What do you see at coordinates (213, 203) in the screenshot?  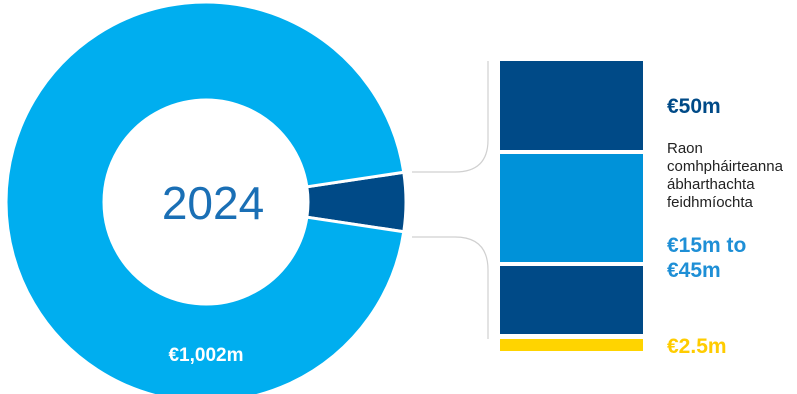 I see `donut-center-year: 2024` at bounding box center [213, 203].